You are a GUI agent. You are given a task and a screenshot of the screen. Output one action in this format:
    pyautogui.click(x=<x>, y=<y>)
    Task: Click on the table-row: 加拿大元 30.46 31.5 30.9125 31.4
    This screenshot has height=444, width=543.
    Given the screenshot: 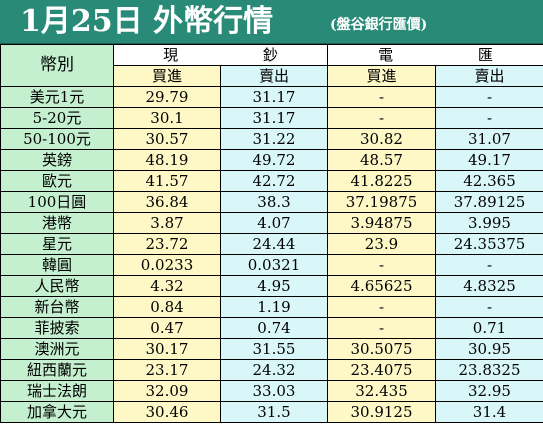 What is the action you would take?
    pyautogui.click(x=271, y=412)
    